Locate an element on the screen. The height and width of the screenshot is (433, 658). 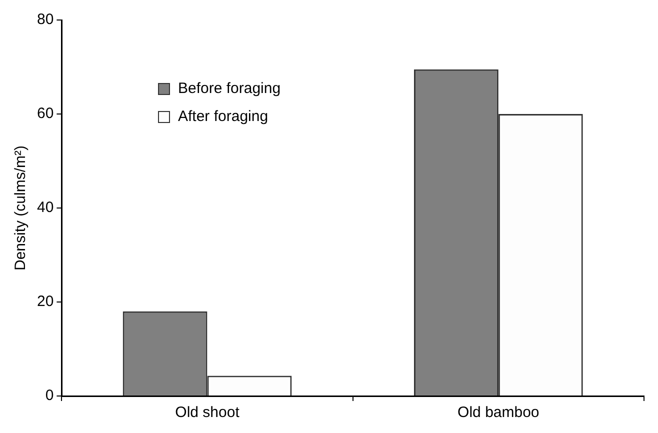
y-tick-label: 20 is located at coordinates (45, 301).